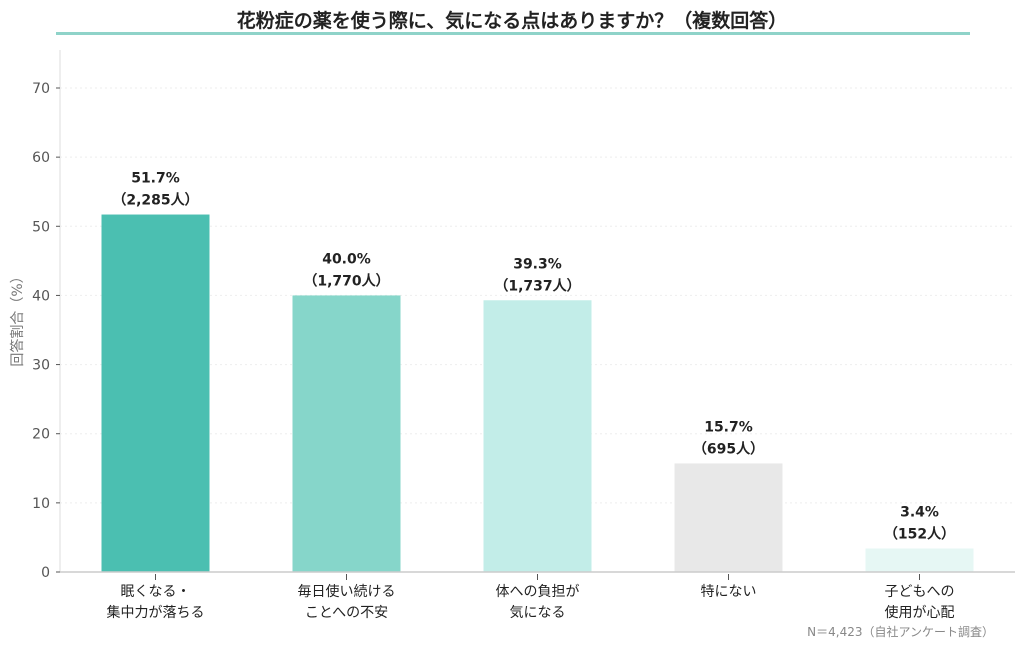  I want to click on count-label: （1,737人）, so click(537, 285).